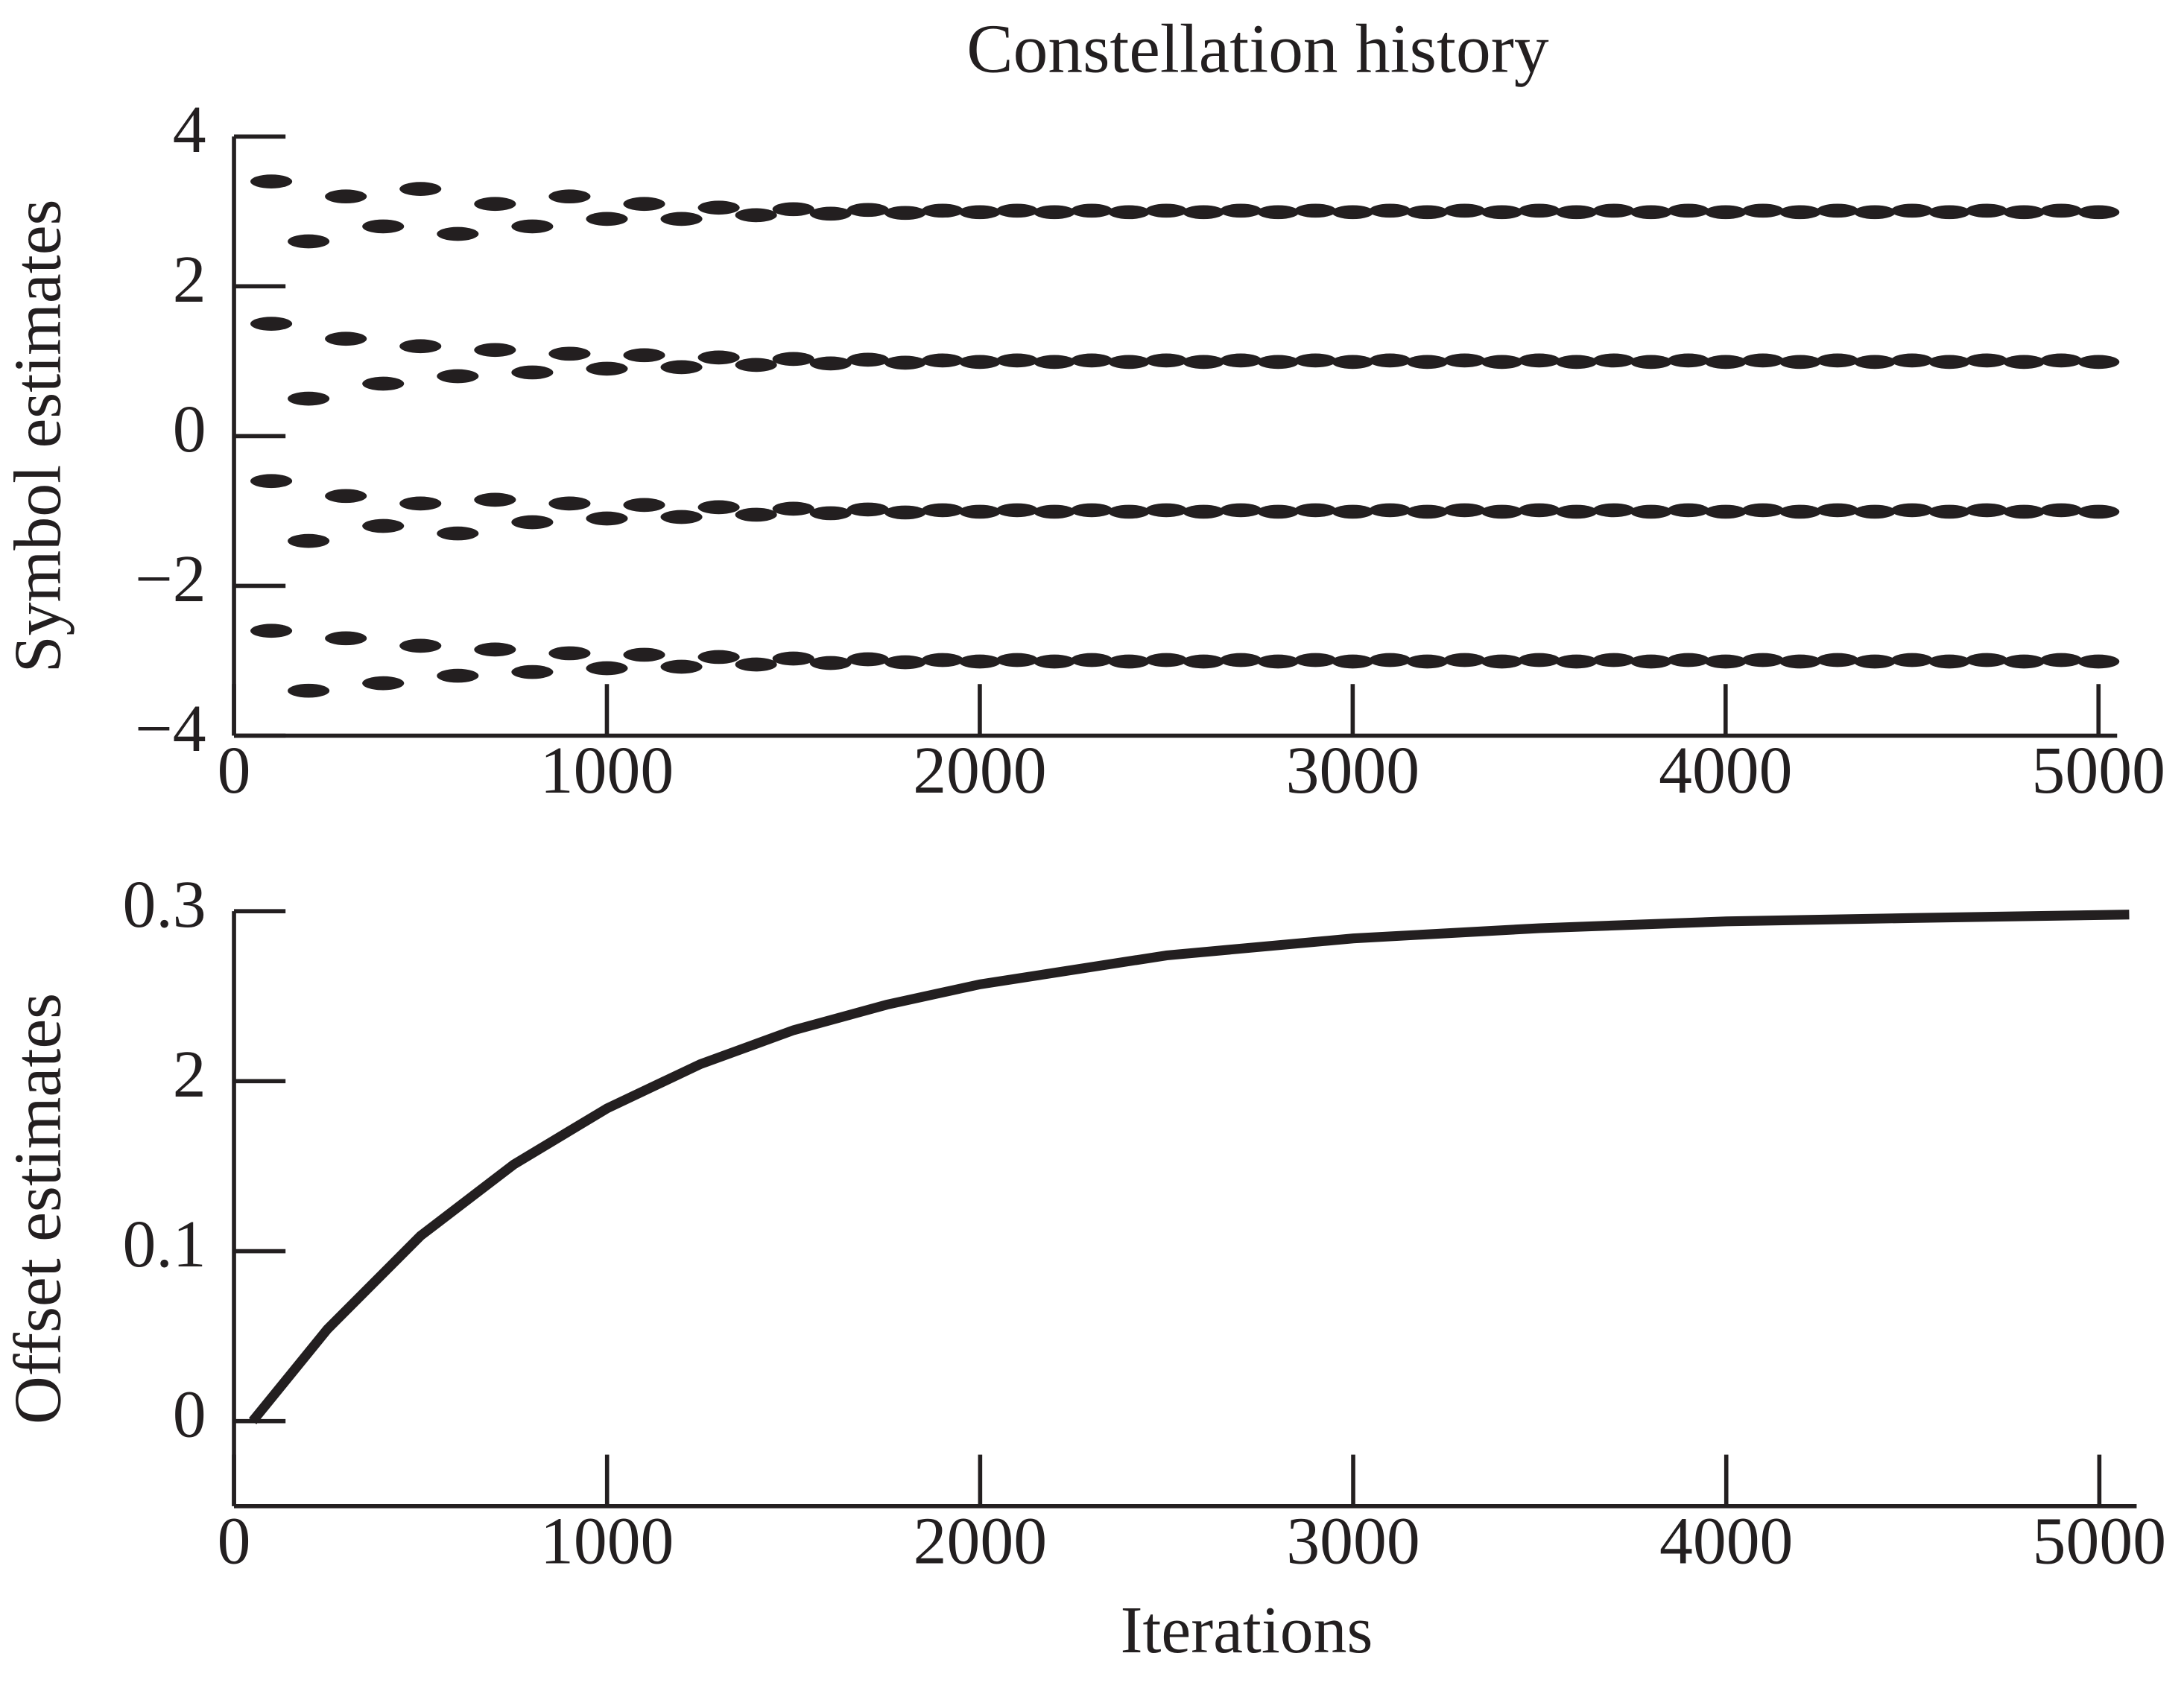 The height and width of the screenshot is (1697, 2184). What do you see at coordinates (1247, 1630) in the screenshot?
I see `x-axis-label: Iterations` at bounding box center [1247, 1630].